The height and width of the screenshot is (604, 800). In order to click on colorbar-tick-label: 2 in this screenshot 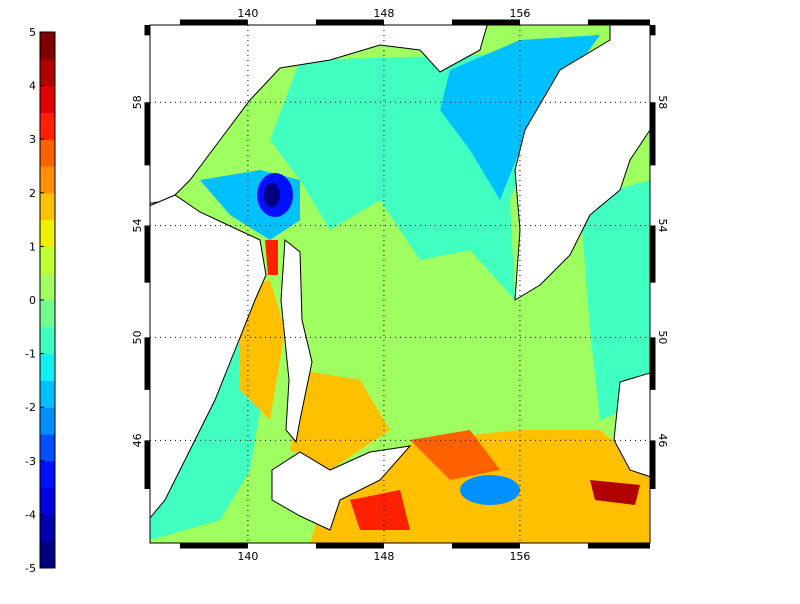, I will do `click(32, 193)`.